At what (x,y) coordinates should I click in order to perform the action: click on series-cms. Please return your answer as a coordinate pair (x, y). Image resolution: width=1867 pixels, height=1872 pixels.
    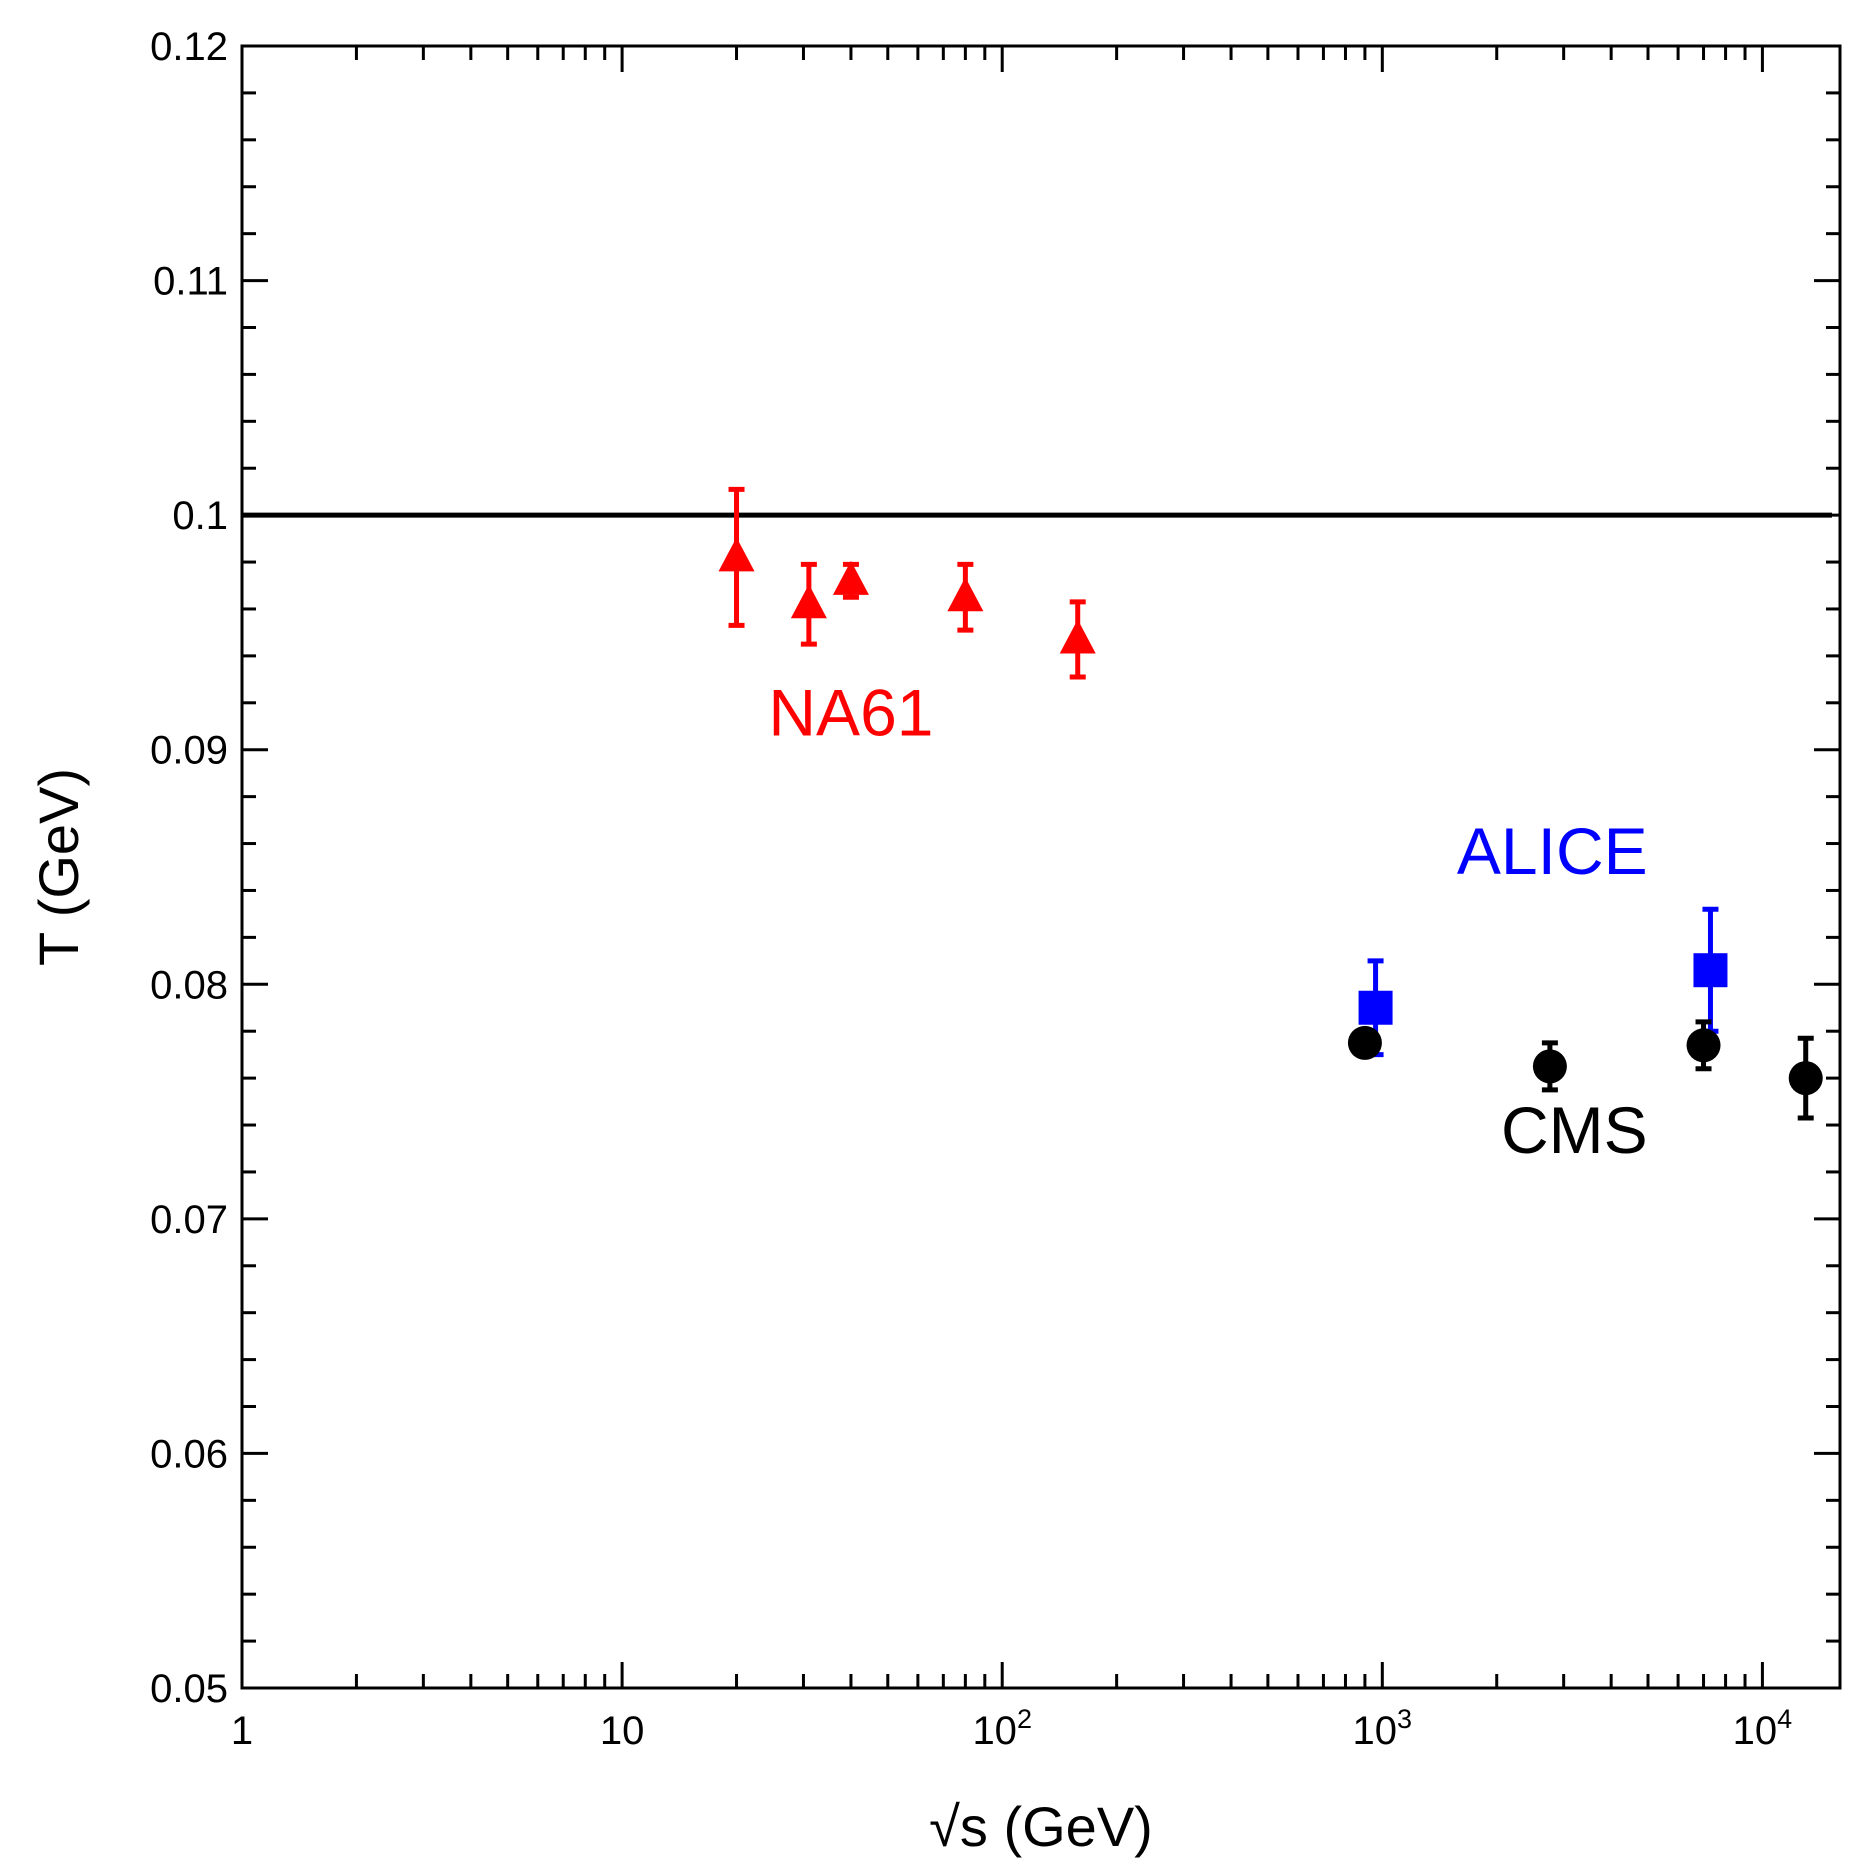
    Looking at the image, I should click on (1585, 1070).